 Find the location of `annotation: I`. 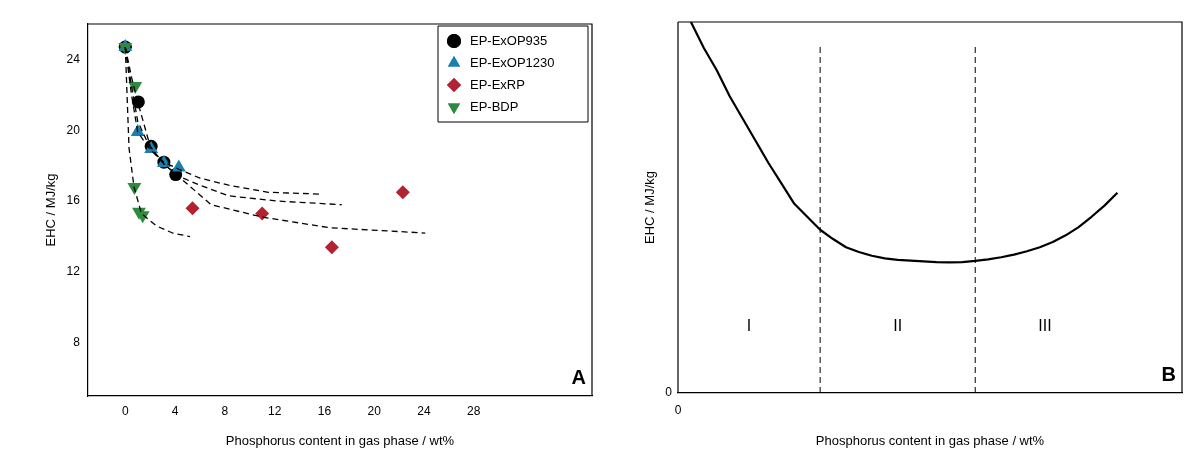

annotation: I is located at coordinates (749, 325).